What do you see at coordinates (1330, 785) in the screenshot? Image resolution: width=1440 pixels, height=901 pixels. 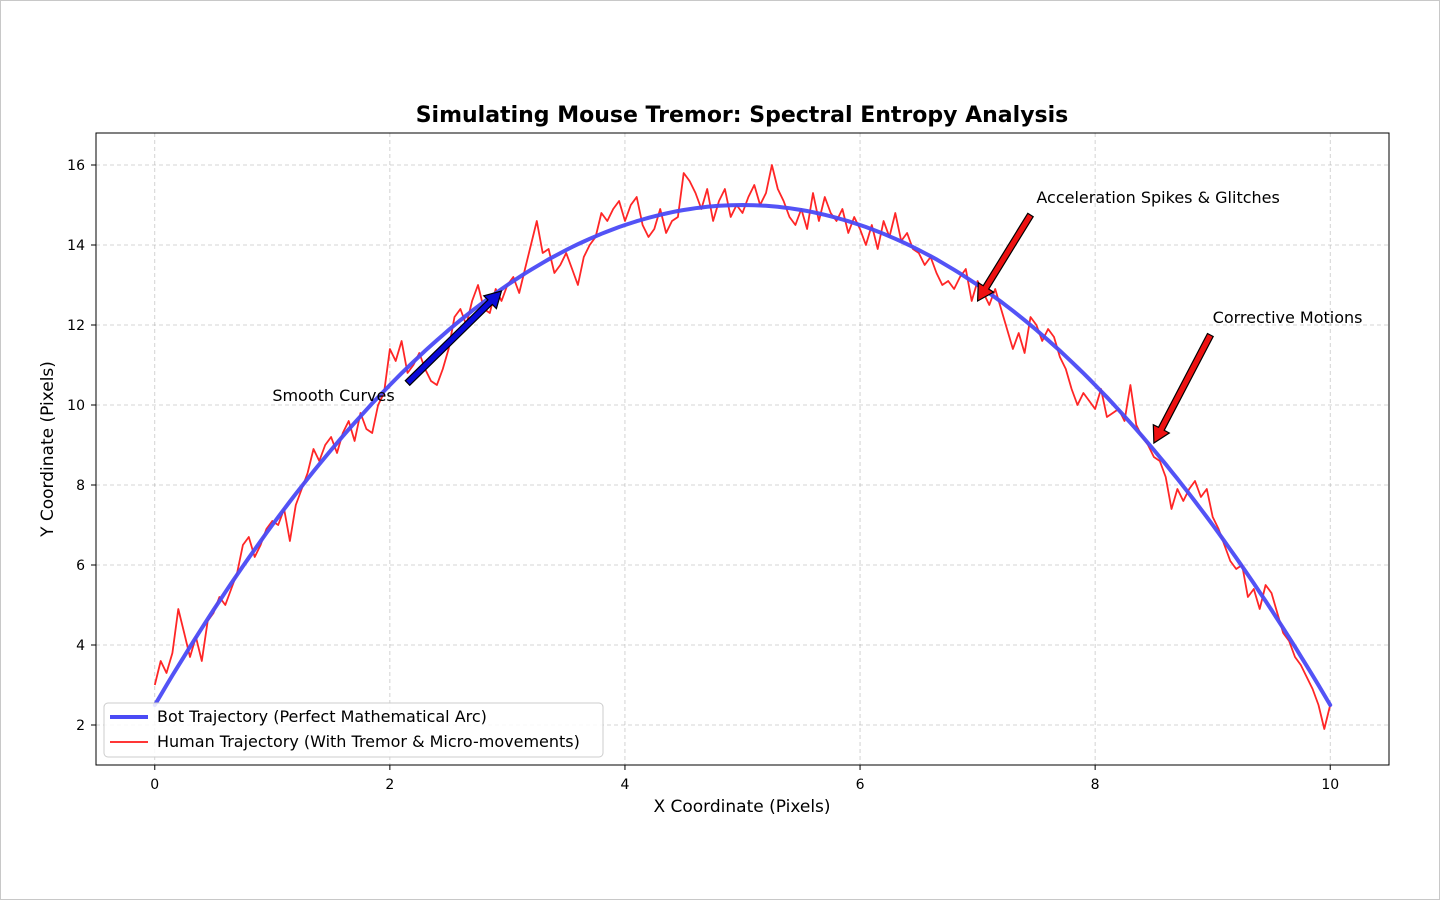 I see `x-tick-label: 10` at bounding box center [1330, 785].